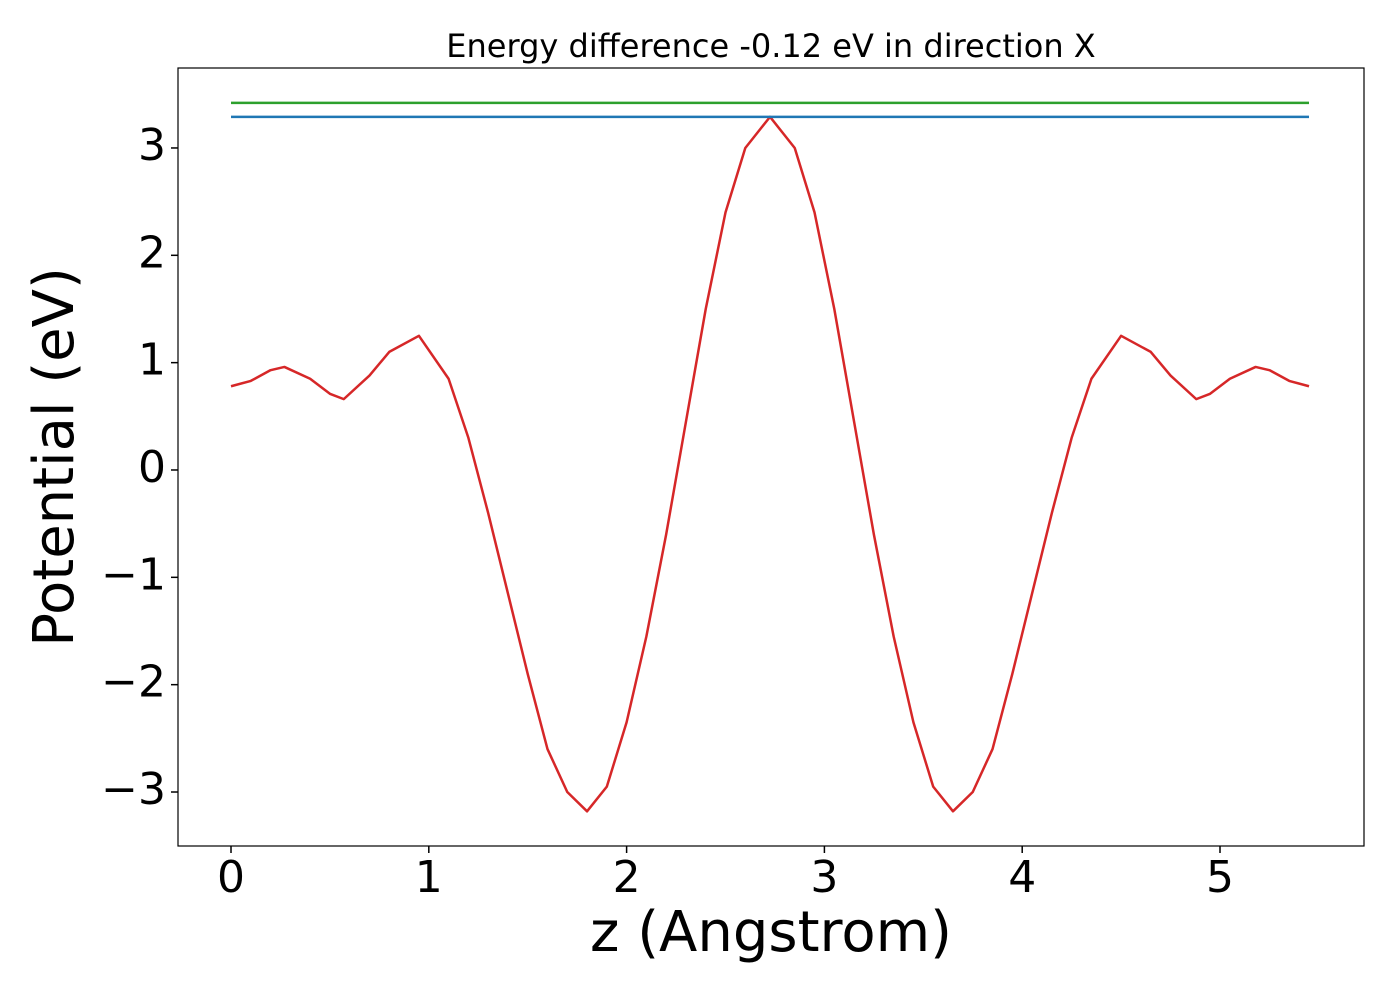 The height and width of the screenshot is (1000, 1400). Describe the element at coordinates (627, 877) in the screenshot. I see `x-tick-label: 2` at that location.